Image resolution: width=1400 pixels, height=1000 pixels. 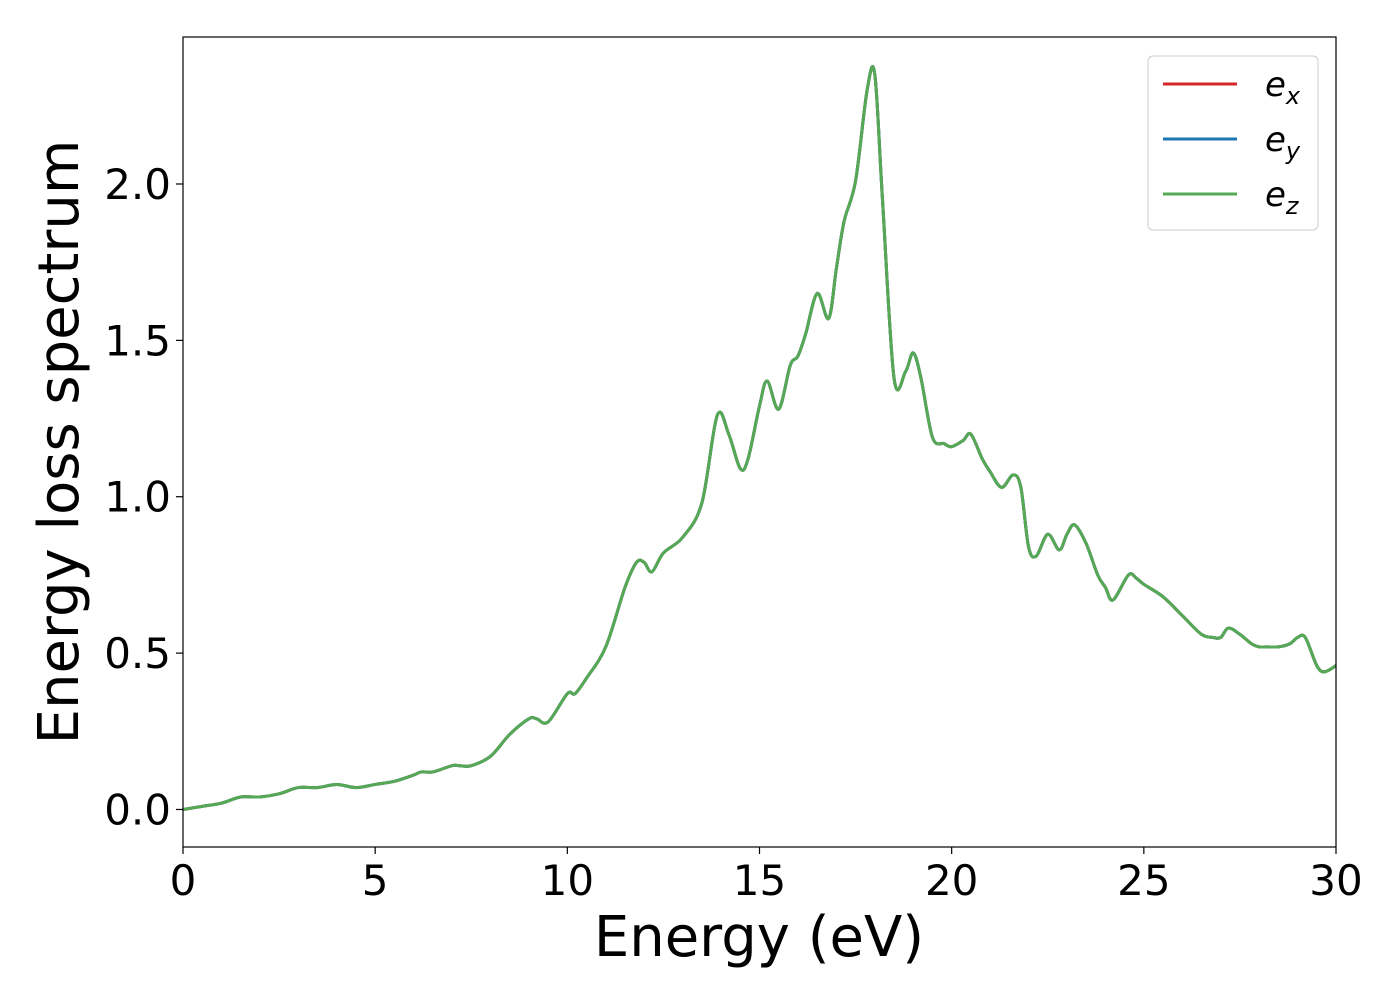 What do you see at coordinates (759, 937) in the screenshot?
I see `x-axis-label: Energy (eV)` at bounding box center [759, 937].